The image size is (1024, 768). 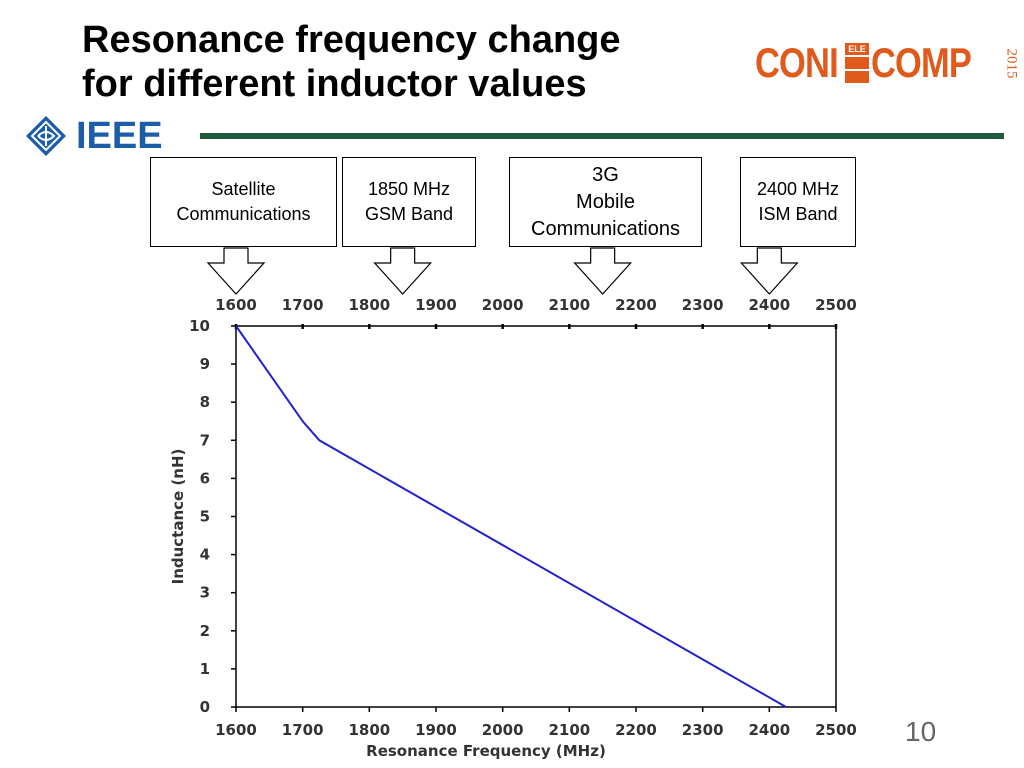 What do you see at coordinates (769, 730) in the screenshot?
I see `x-tick-label-bottom: 2400` at bounding box center [769, 730].